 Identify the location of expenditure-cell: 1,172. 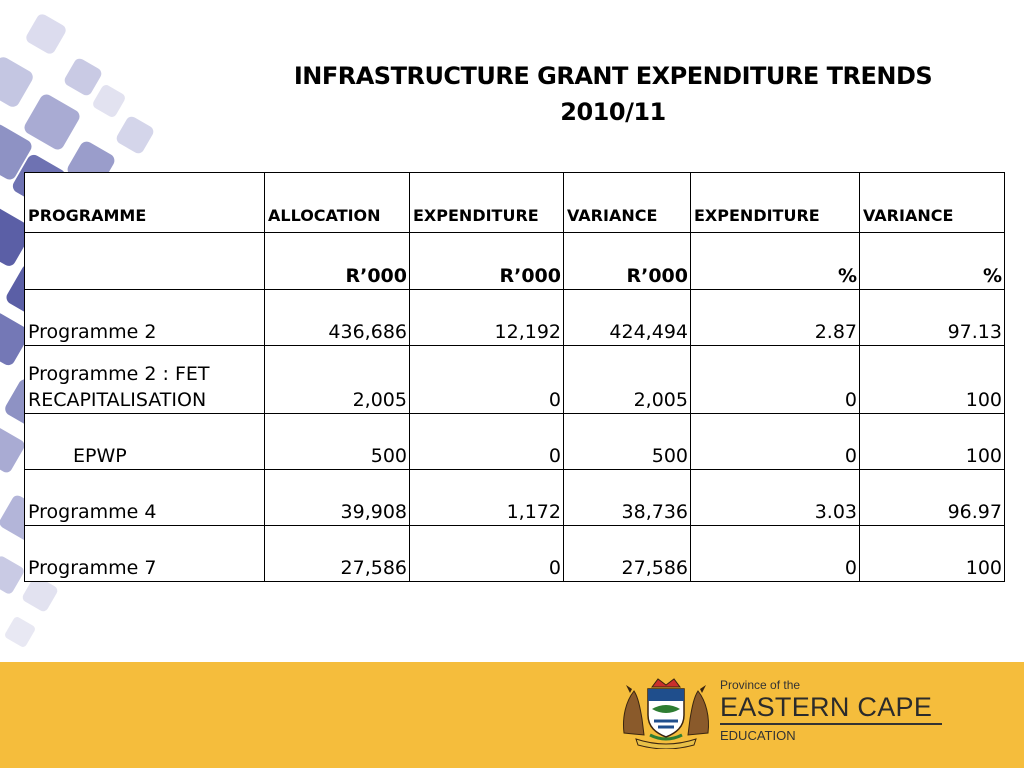
(486, 497).